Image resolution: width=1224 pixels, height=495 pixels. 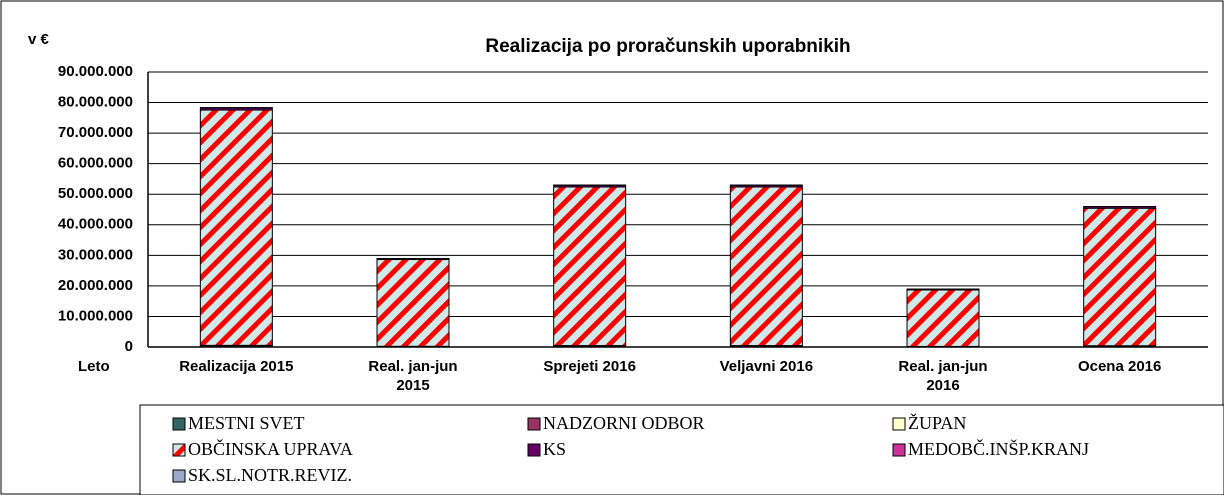 I want to click on y-tick-label: 20.000.000, so click(x=95, y=285).